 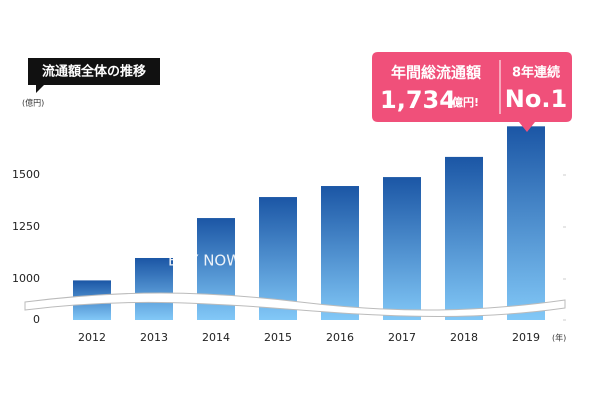 What do you see at coordinates (26, 278) in the screenshot?
I see `y-tick-label: 1000` at bounding box center [26, 278].